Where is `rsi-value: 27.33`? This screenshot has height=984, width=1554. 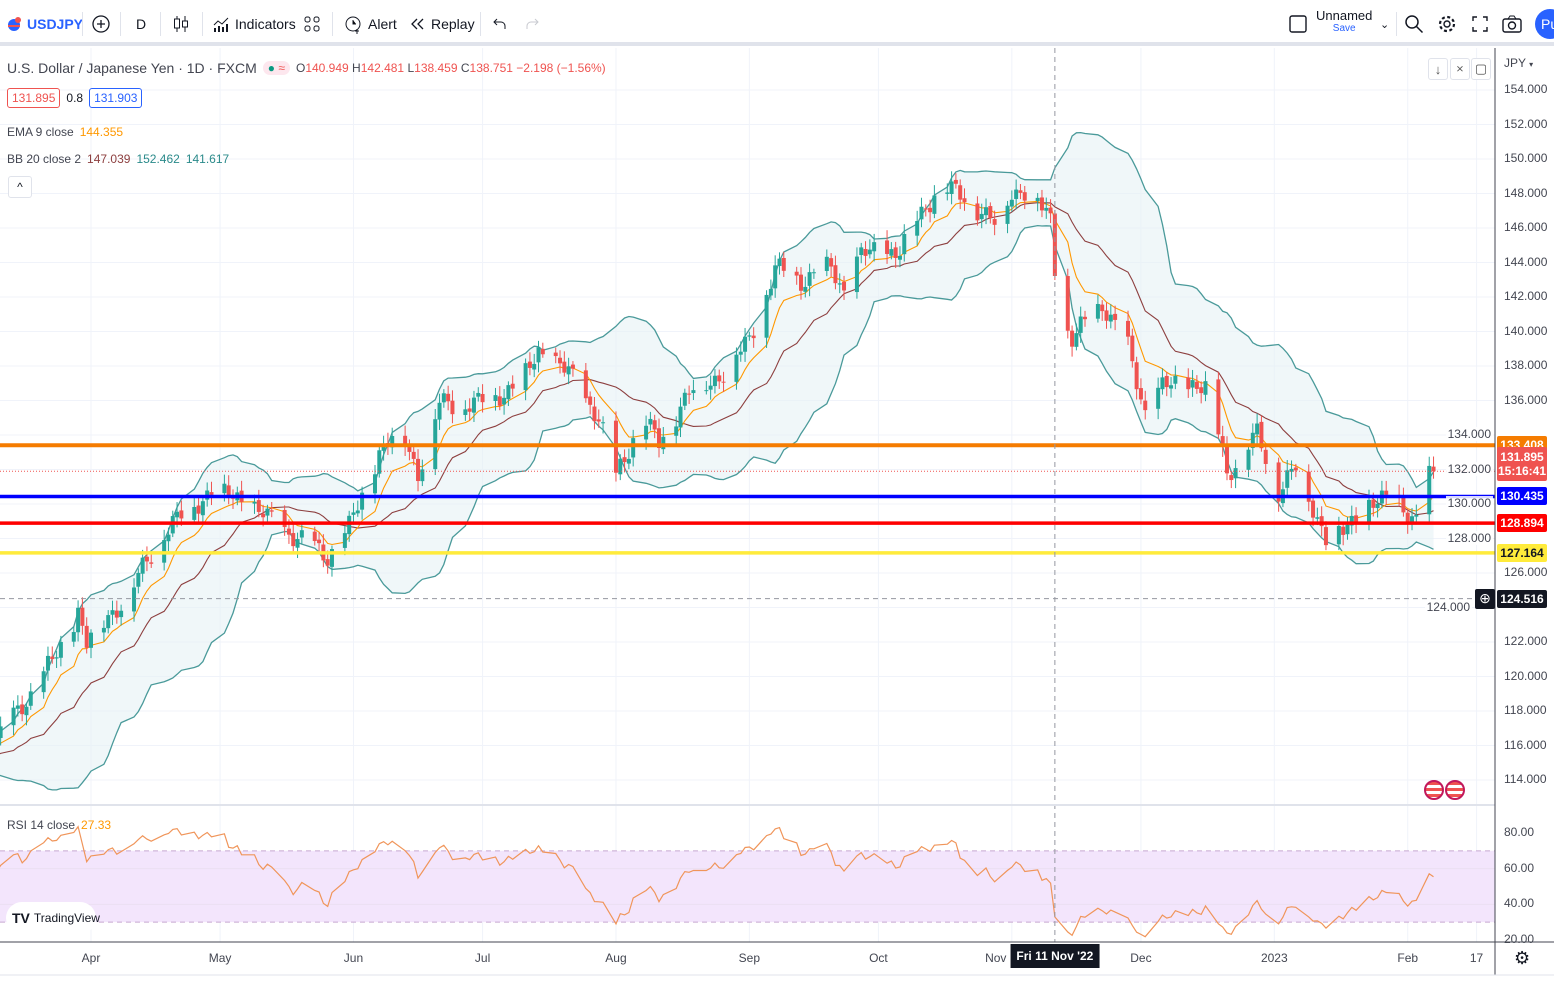
rsi-value: 27.33 is located at coordinates (96, 825).